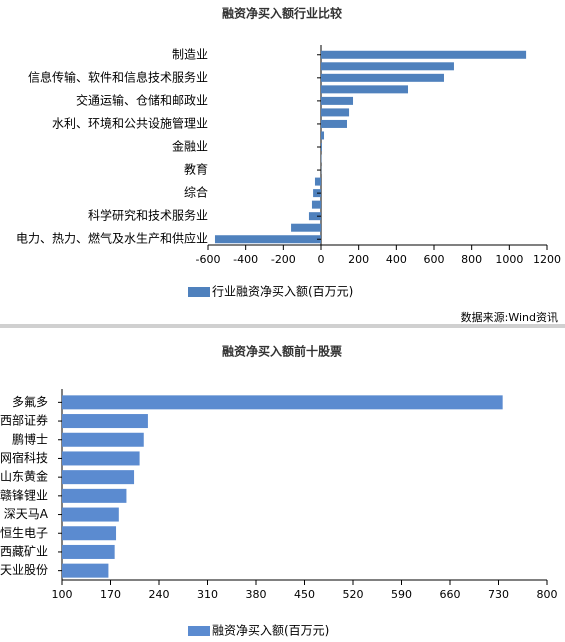 Image resolution: width=565 pixels, height=642 pixels. I want to click on x-tick-label: -400, so click(245, 259).